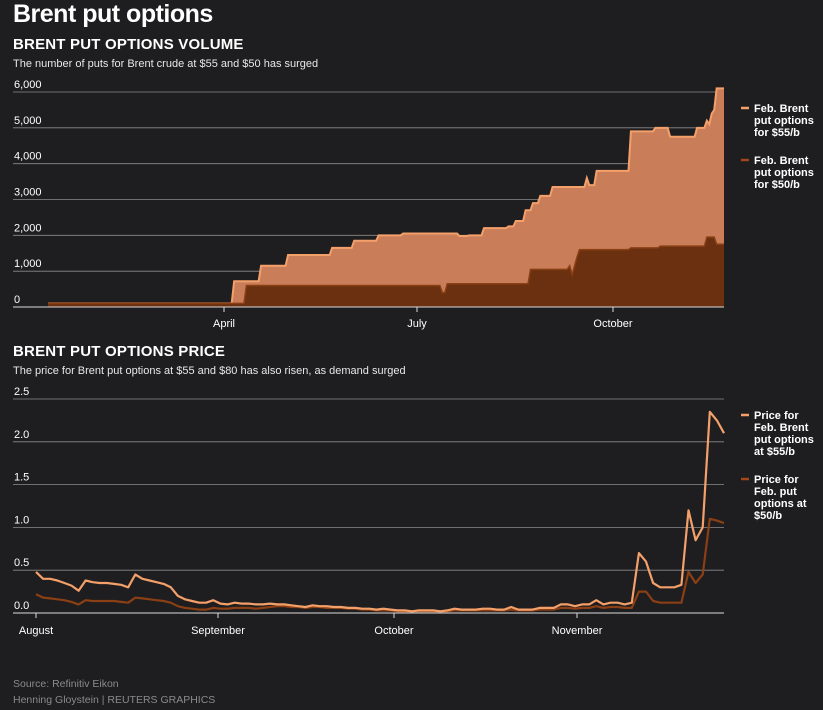  I want to click on x-tick-label: September, so click(218, 631).